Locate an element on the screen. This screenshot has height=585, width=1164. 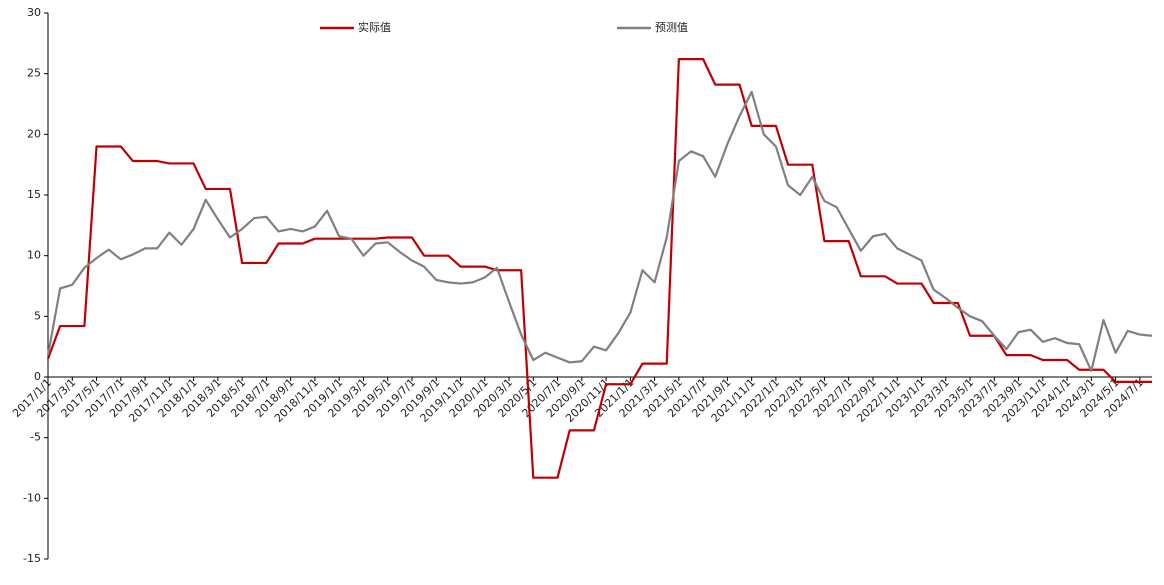
y-tick-label: 15 is located at coordinates (34, 194).